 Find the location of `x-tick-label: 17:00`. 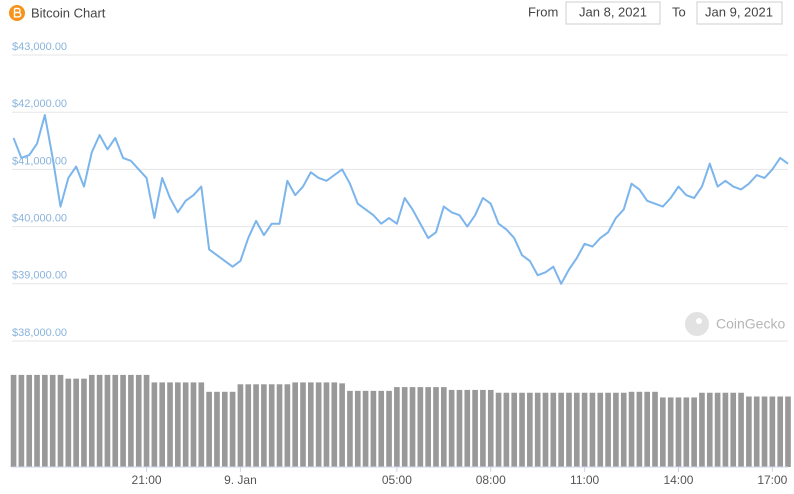

x-tick-label: 17:00 is located at coordinates (772, 480).